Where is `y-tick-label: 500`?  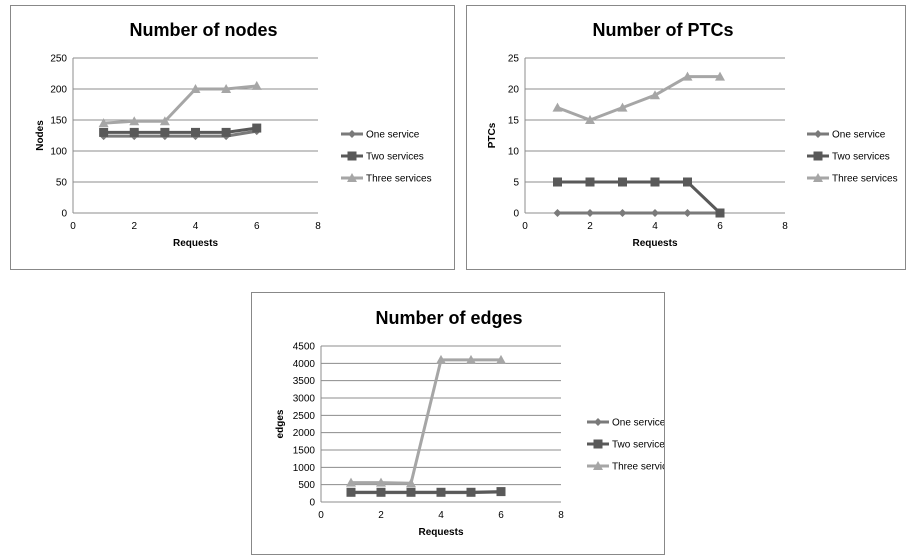 y-tick-label: 500 is located at coordinates (306, 485).